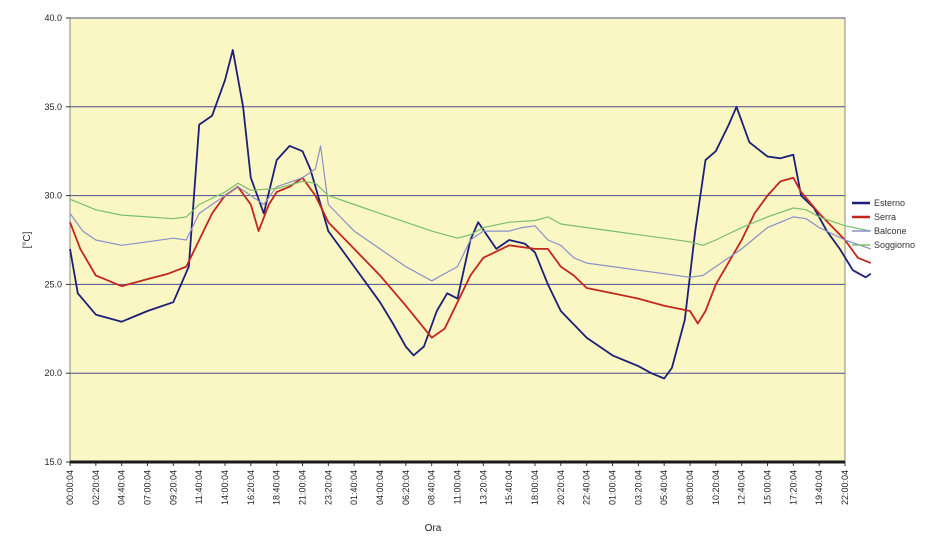 Image resolution: width=946 pixels, height=536 pixels. I want to click on x-tick-label: 08:00:04, so click(690, 487).